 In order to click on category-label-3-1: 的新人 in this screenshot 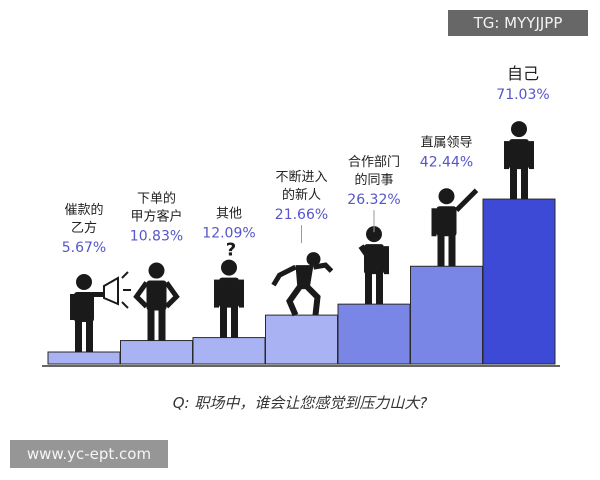, I will do `click(301, 195)`.